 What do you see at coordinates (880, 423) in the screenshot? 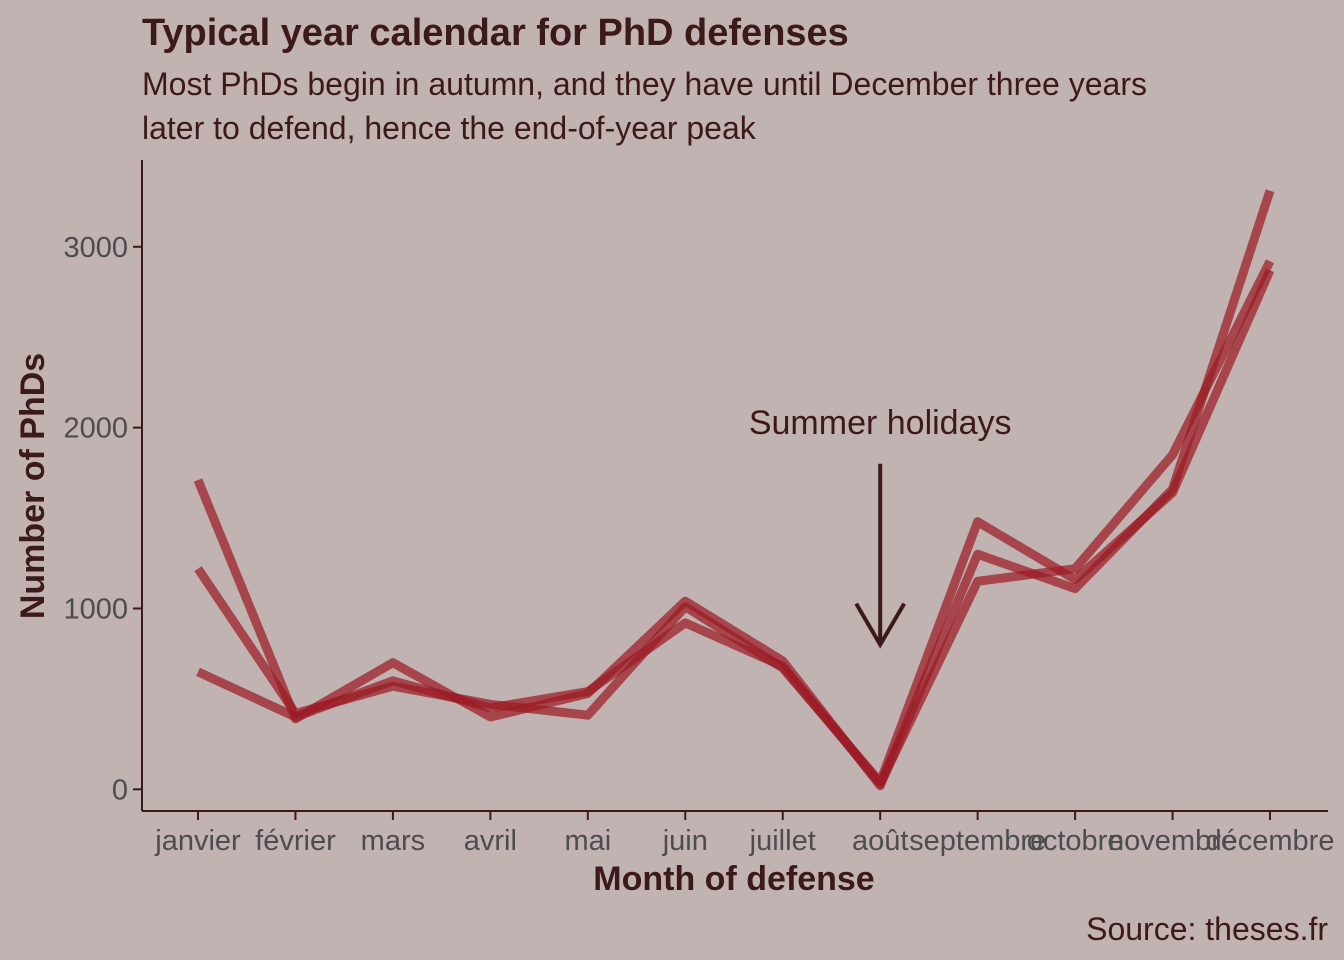
I see `annotation-summer-holidays: Summer holidays` at bounding box center [880, 423].